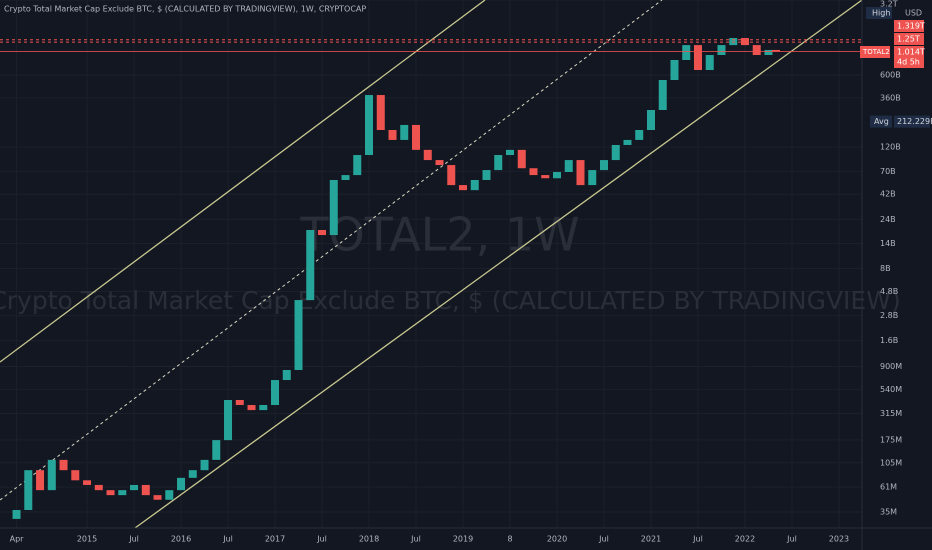  I want to click on y-tick-label: 1.6B, so click(889, 340).